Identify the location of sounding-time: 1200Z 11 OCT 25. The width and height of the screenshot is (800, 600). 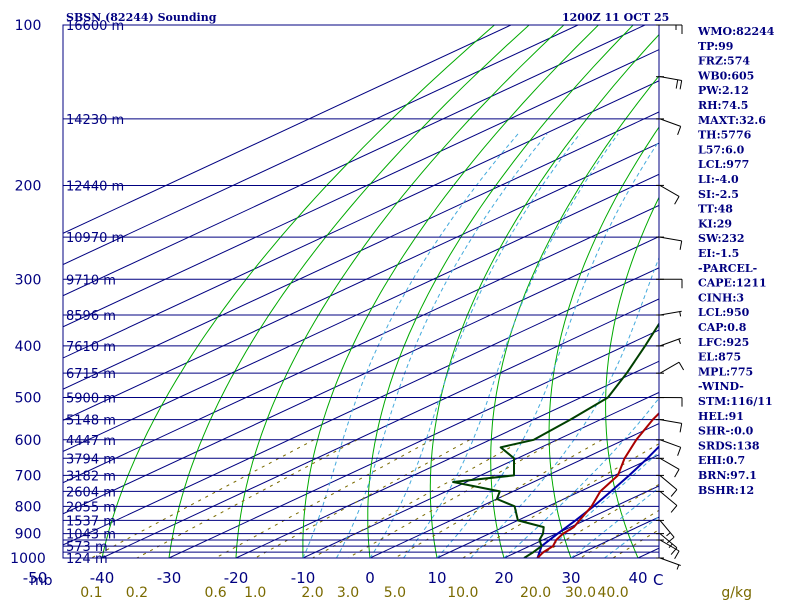
(615, 17).